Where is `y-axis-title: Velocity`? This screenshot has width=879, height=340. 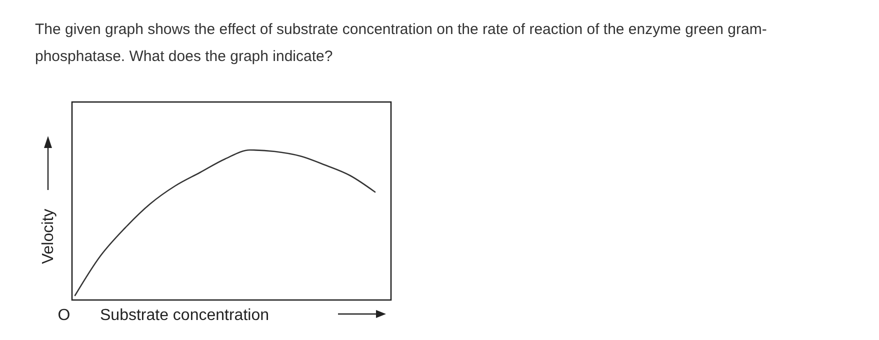 y-axis-title: Velocity is located at coordinates (48, 236).